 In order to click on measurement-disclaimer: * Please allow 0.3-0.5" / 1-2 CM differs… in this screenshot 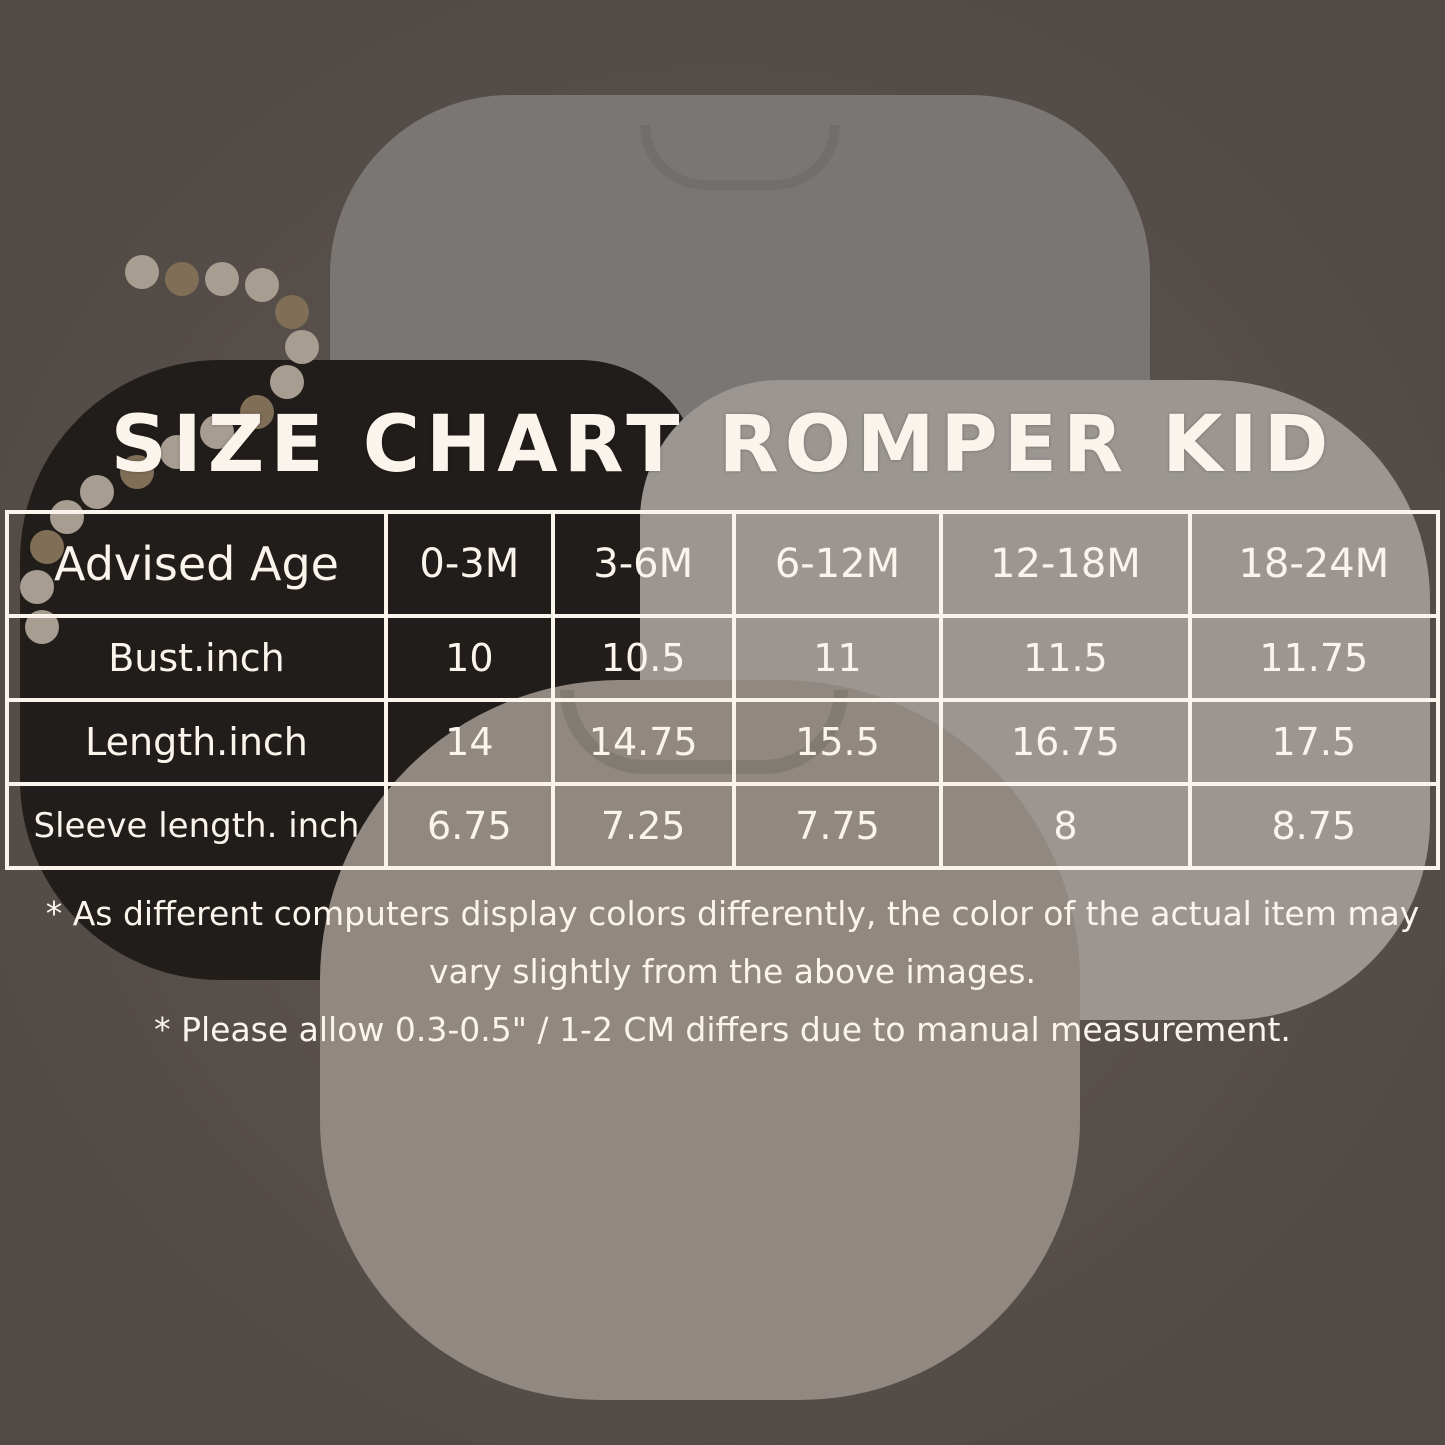, I will do `click(722, 1029)`.